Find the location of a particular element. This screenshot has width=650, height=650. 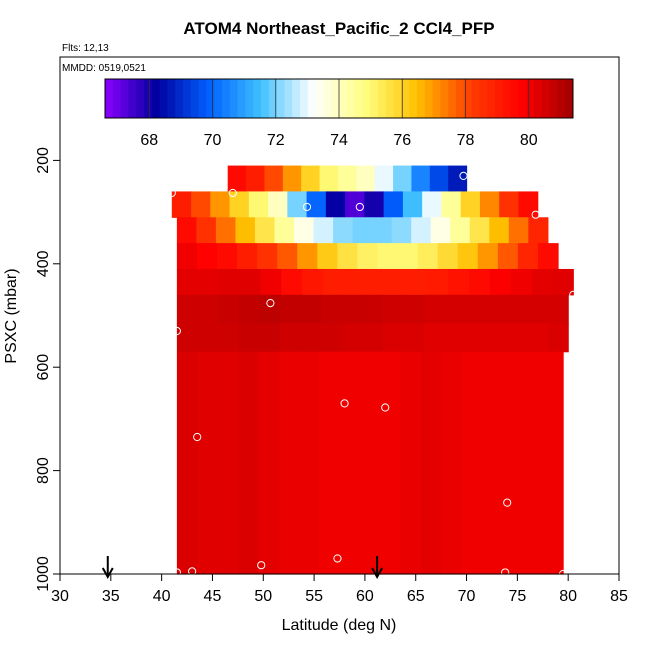

x-axis-label: Latitude (deg N) is located at coordinates (339, 625).